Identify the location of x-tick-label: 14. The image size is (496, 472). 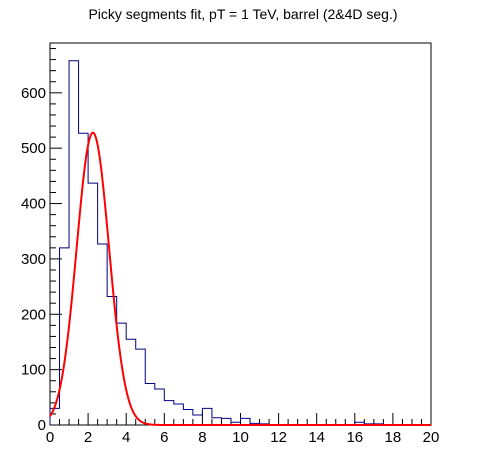
(316, 437).